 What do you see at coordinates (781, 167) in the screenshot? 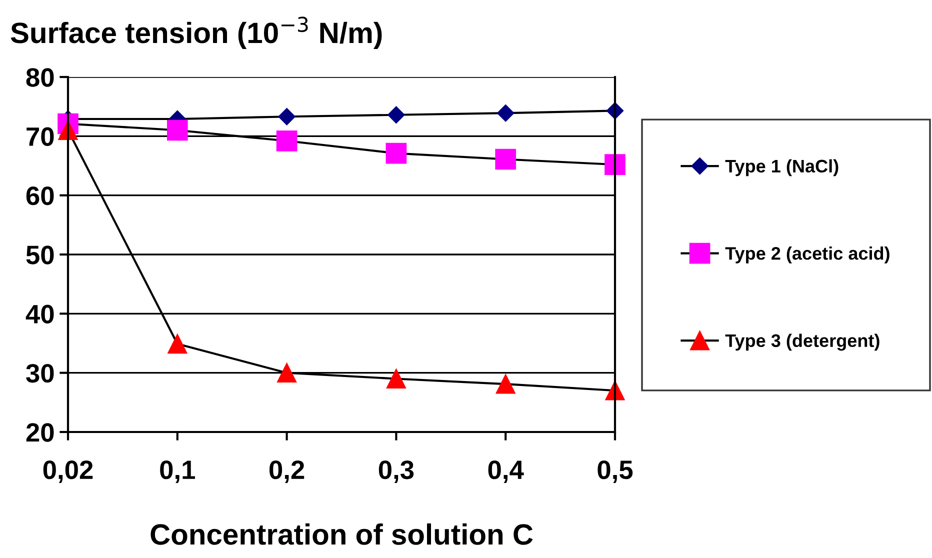
I see `legend-label: Type 1 (NaCl)` at bounding box center [781, 167].